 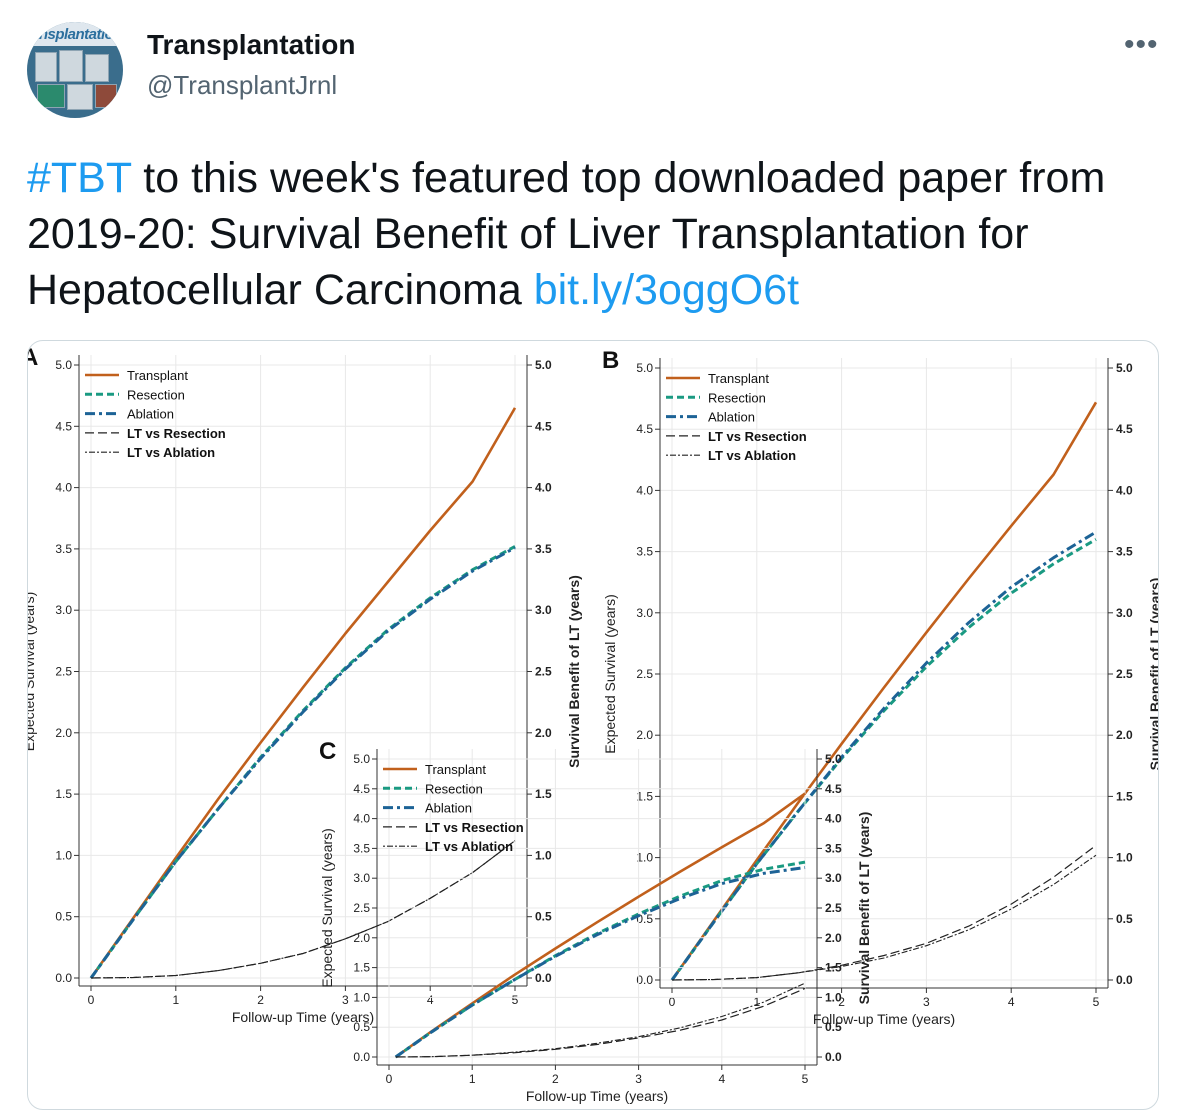 I want to click on hashtag-link: #TBT, so click(x=79, y=178).